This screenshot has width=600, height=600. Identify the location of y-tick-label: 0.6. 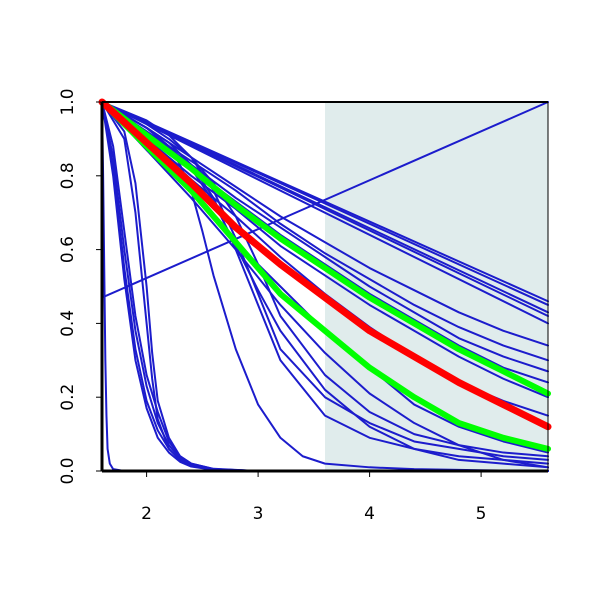
(68, 249).